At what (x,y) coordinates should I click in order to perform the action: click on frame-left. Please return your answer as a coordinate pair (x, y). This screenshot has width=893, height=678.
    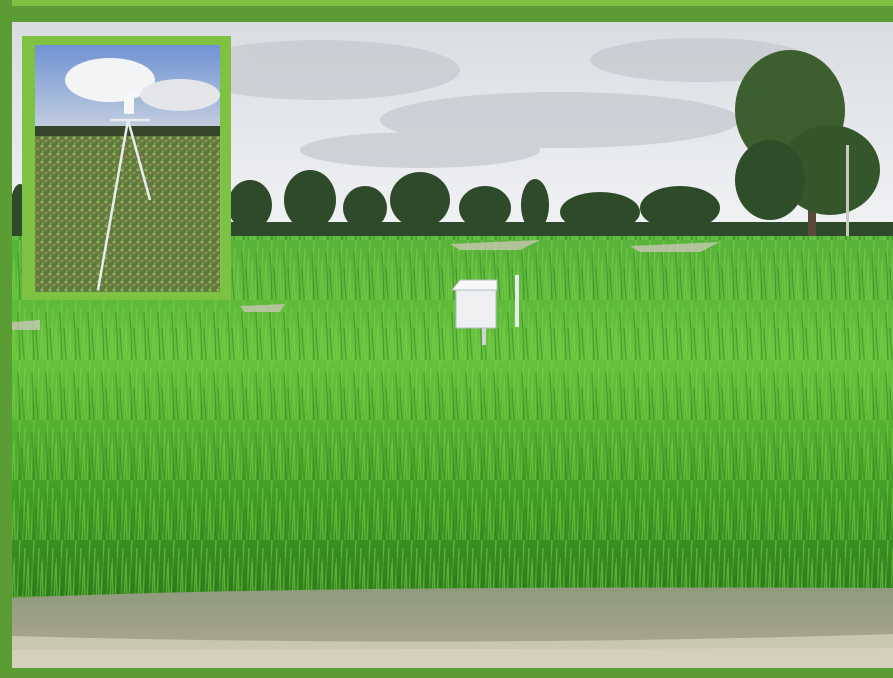
    Looking at the image, I should click on (6, 339).